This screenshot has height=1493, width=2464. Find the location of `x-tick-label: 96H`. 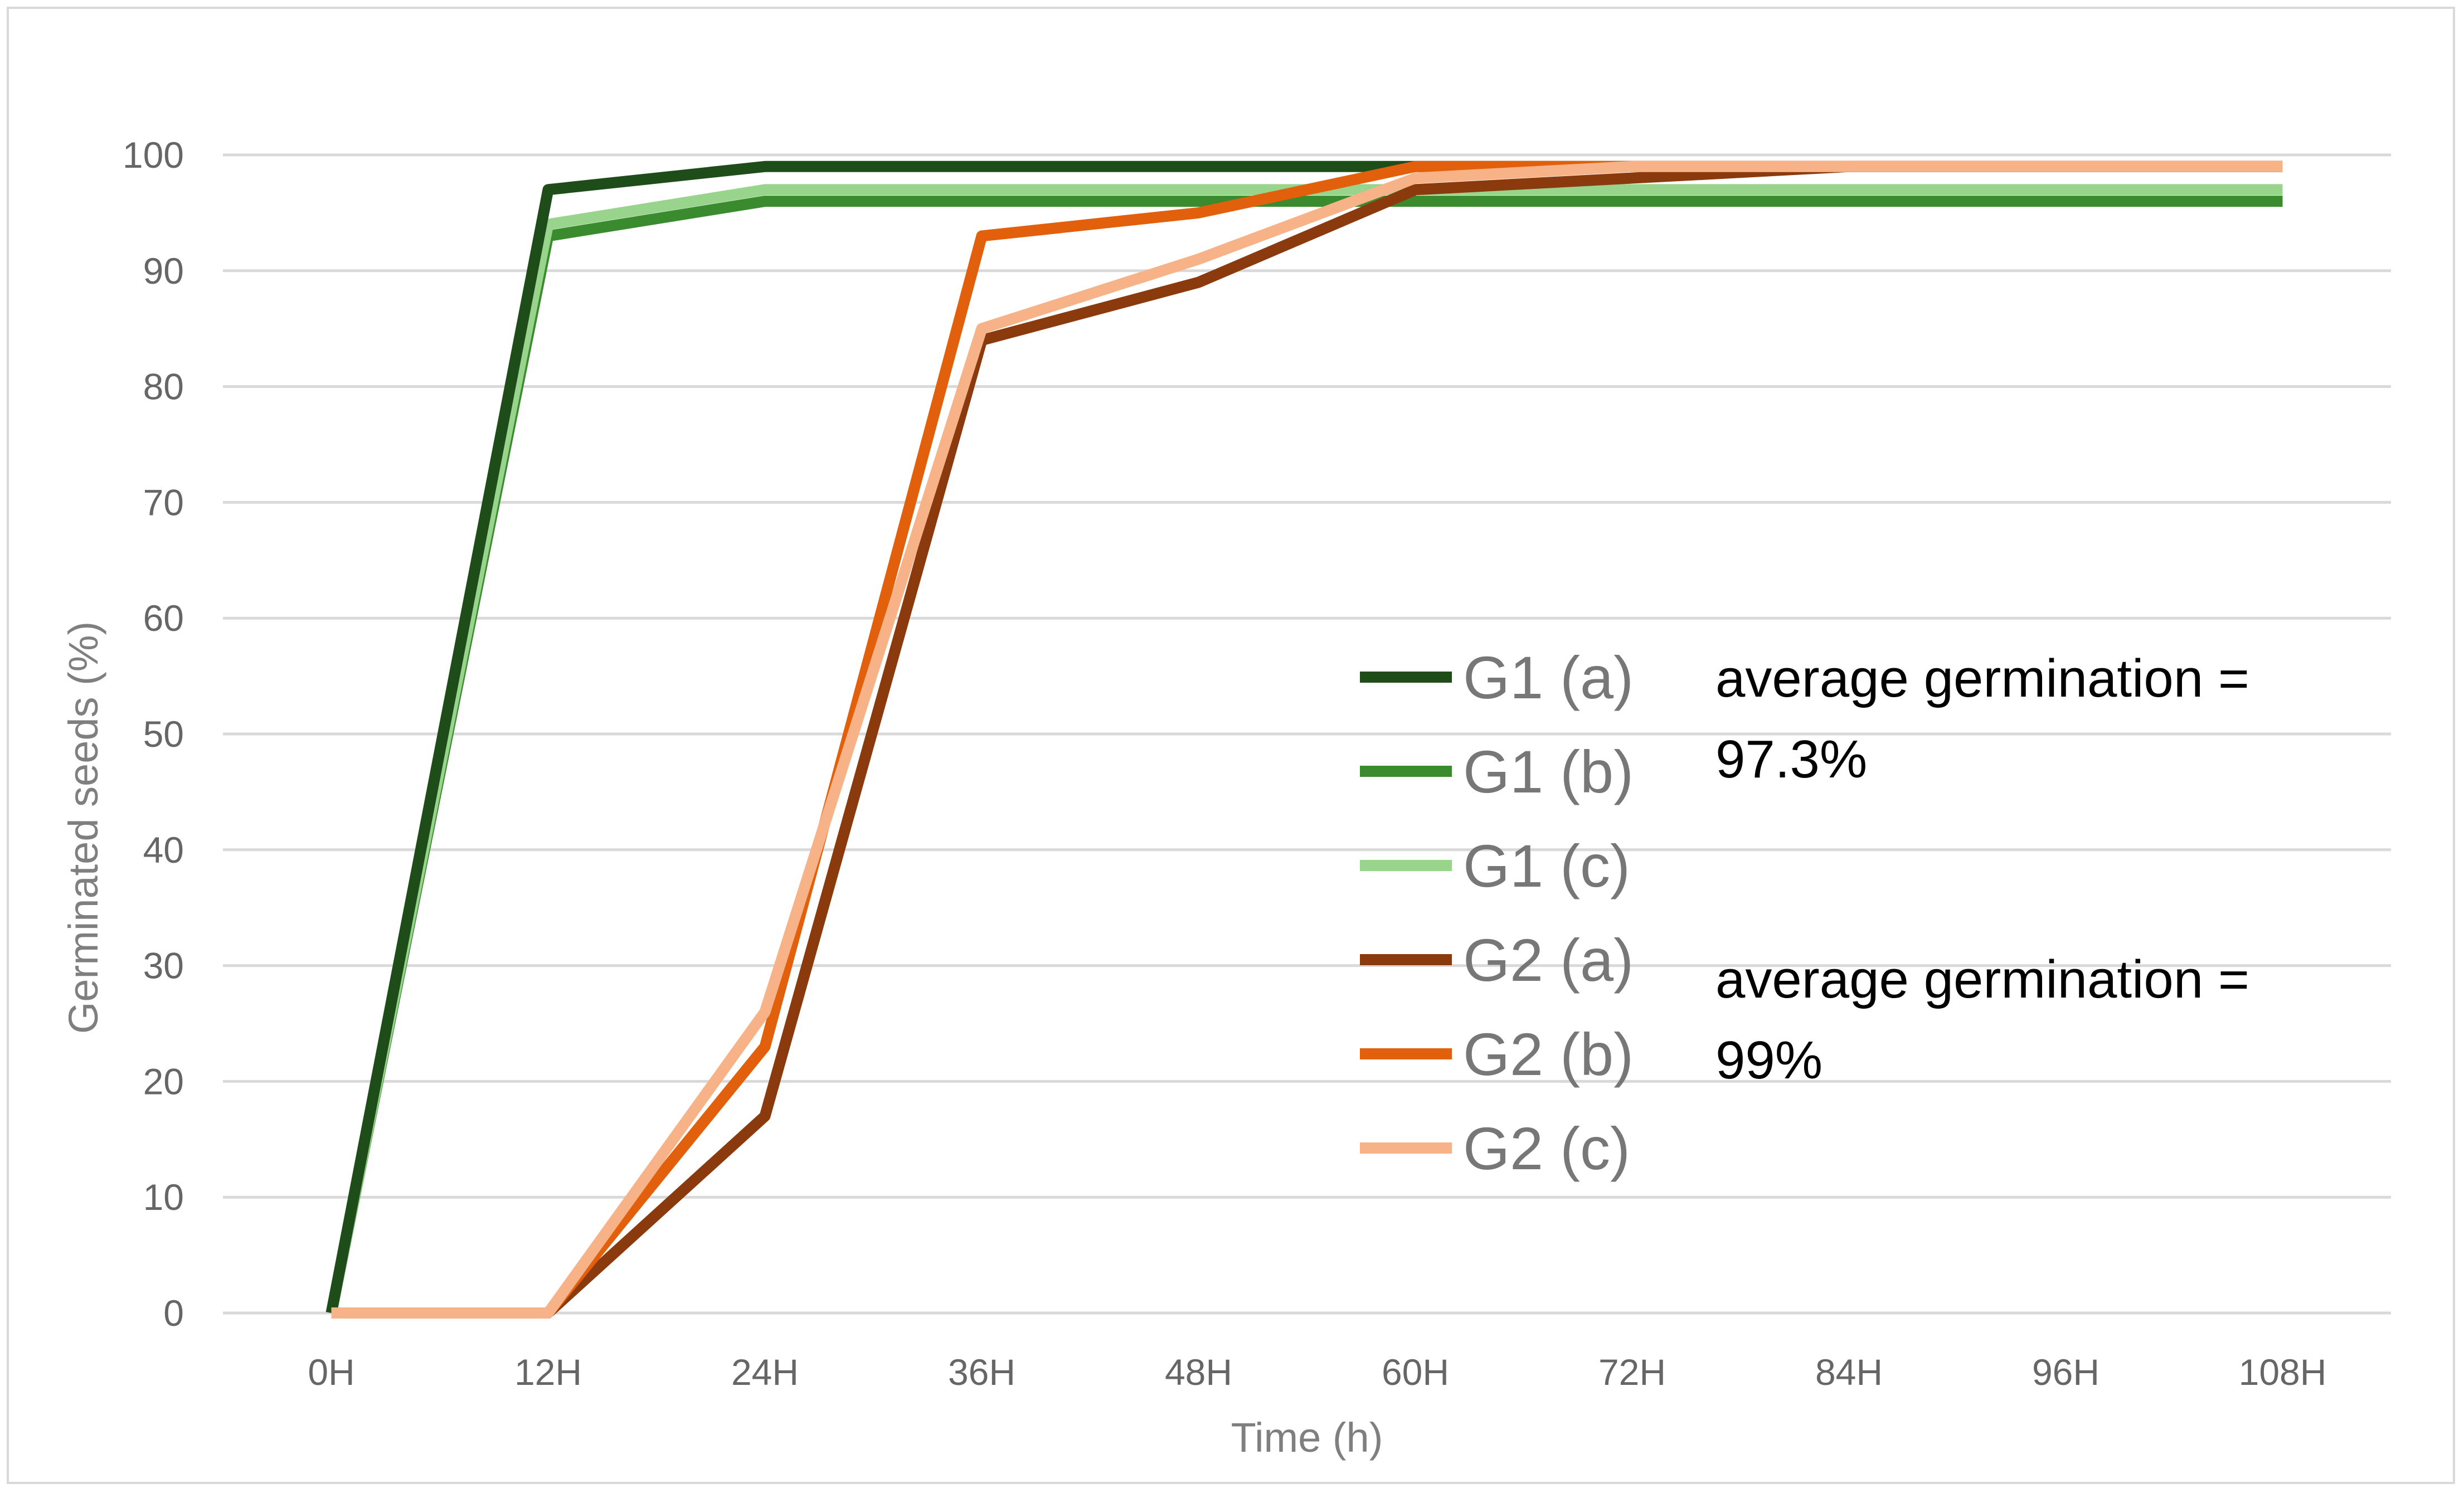

x-tick-label: 96H is located at coordinates (2065, 1372).